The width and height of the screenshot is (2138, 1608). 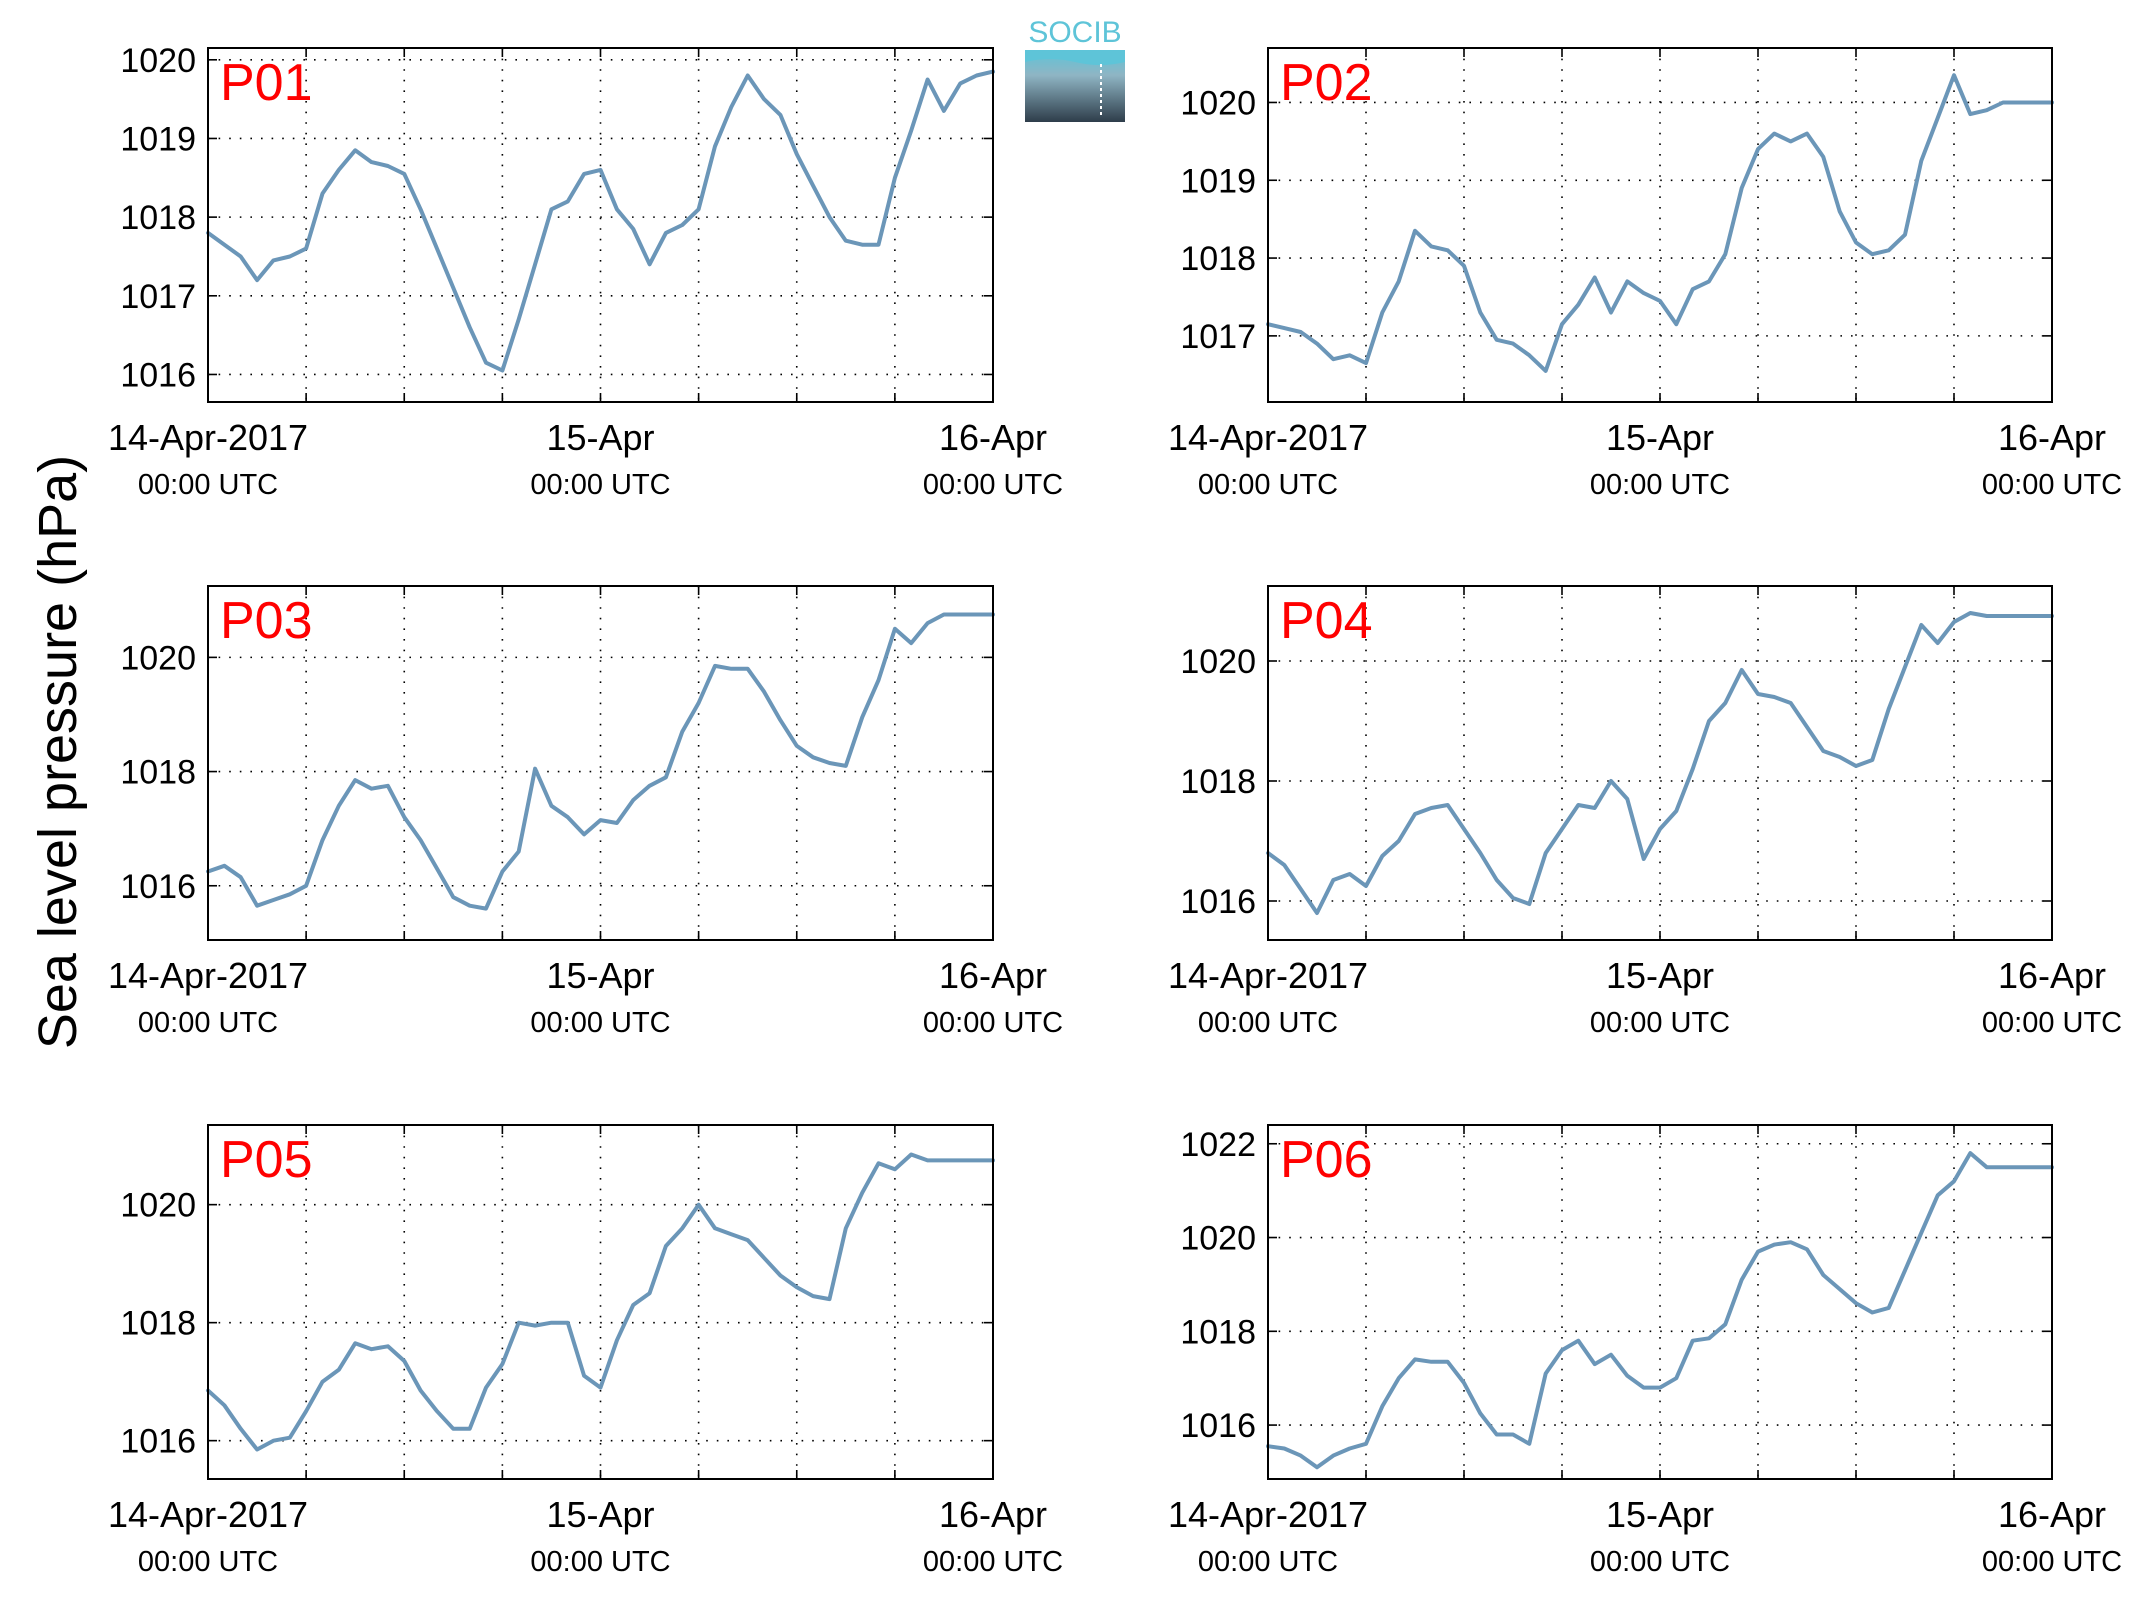 What do you see at coordinates (1074, 32) in the screenshot?
I see `logo-text: SOCIB` at bounding box center [1074, 32].